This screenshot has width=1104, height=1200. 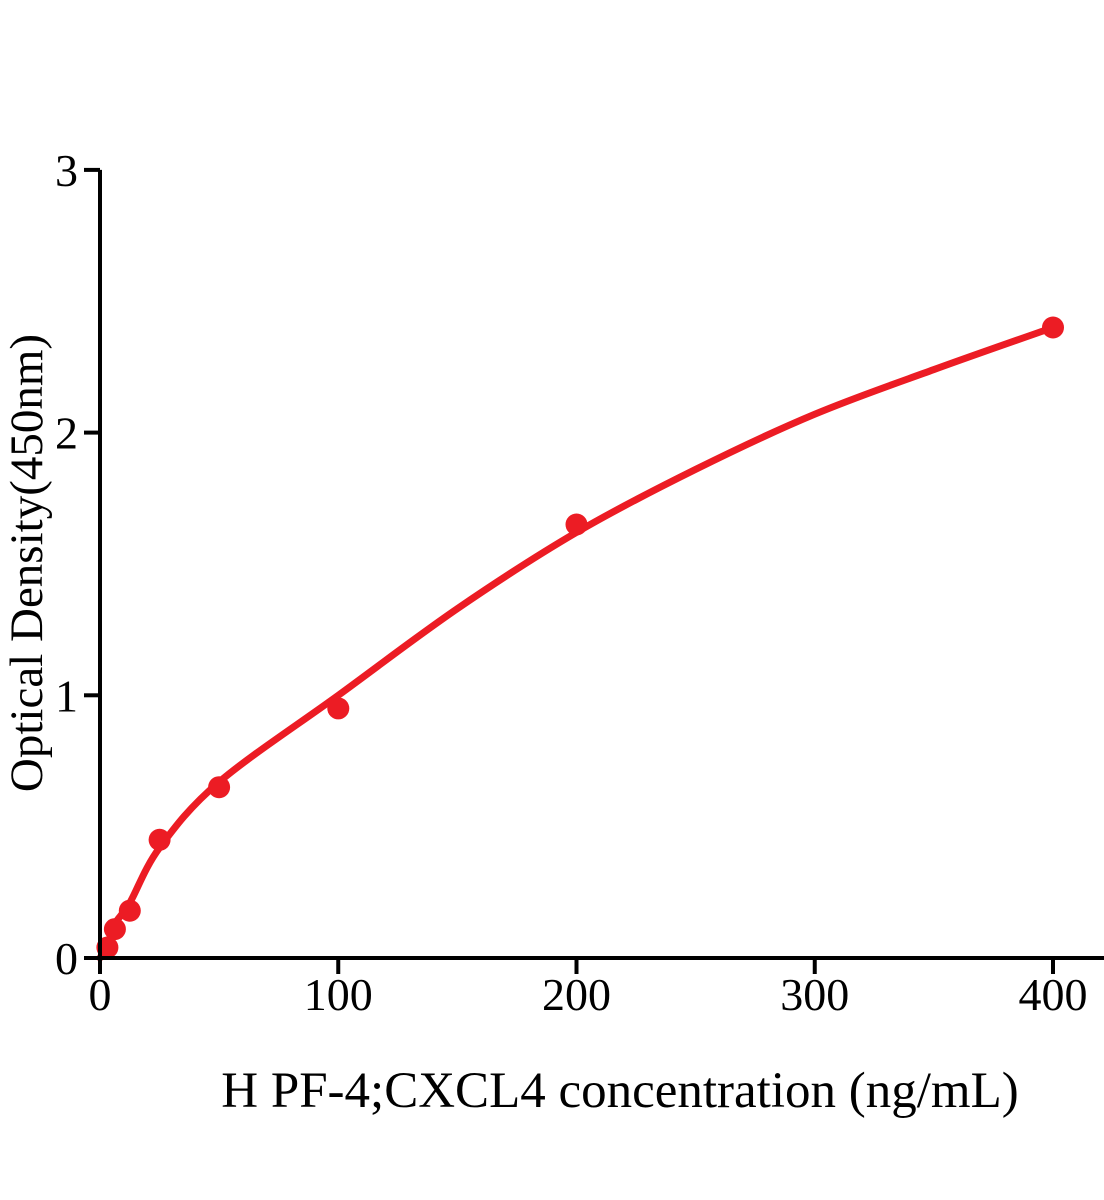 I want to click on y-axis-tick-label: 1, so click(x=66, y=695).